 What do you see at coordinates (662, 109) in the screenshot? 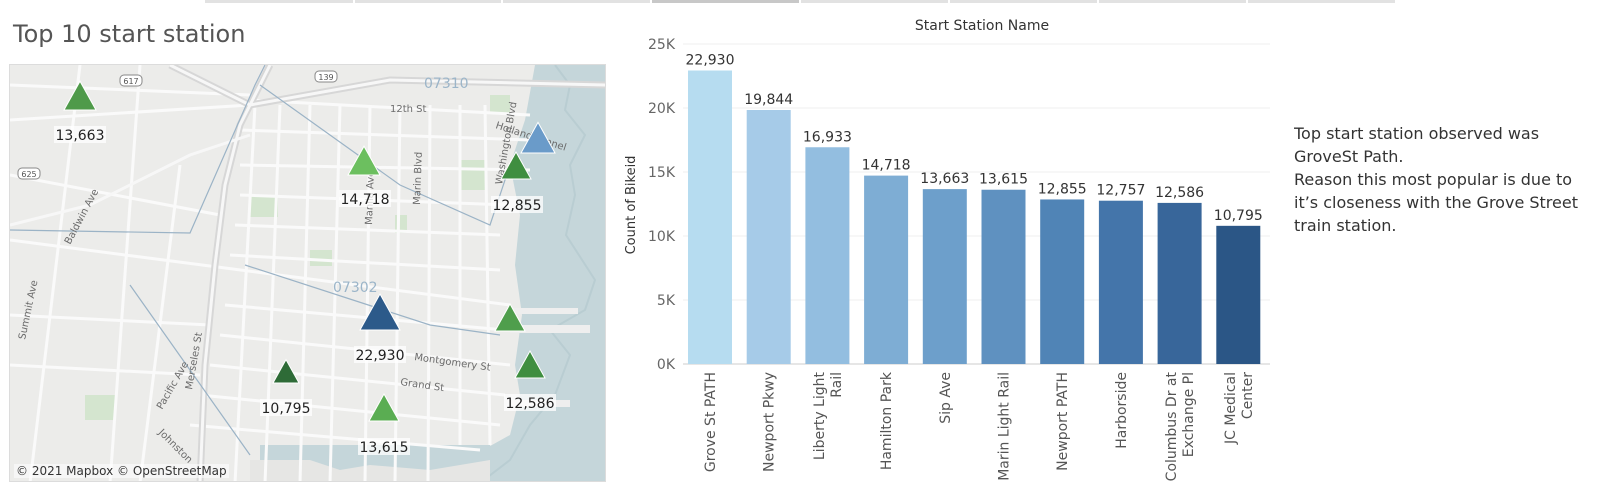
I see `y-tick-label: 20K` at bounding box center [662, 109].